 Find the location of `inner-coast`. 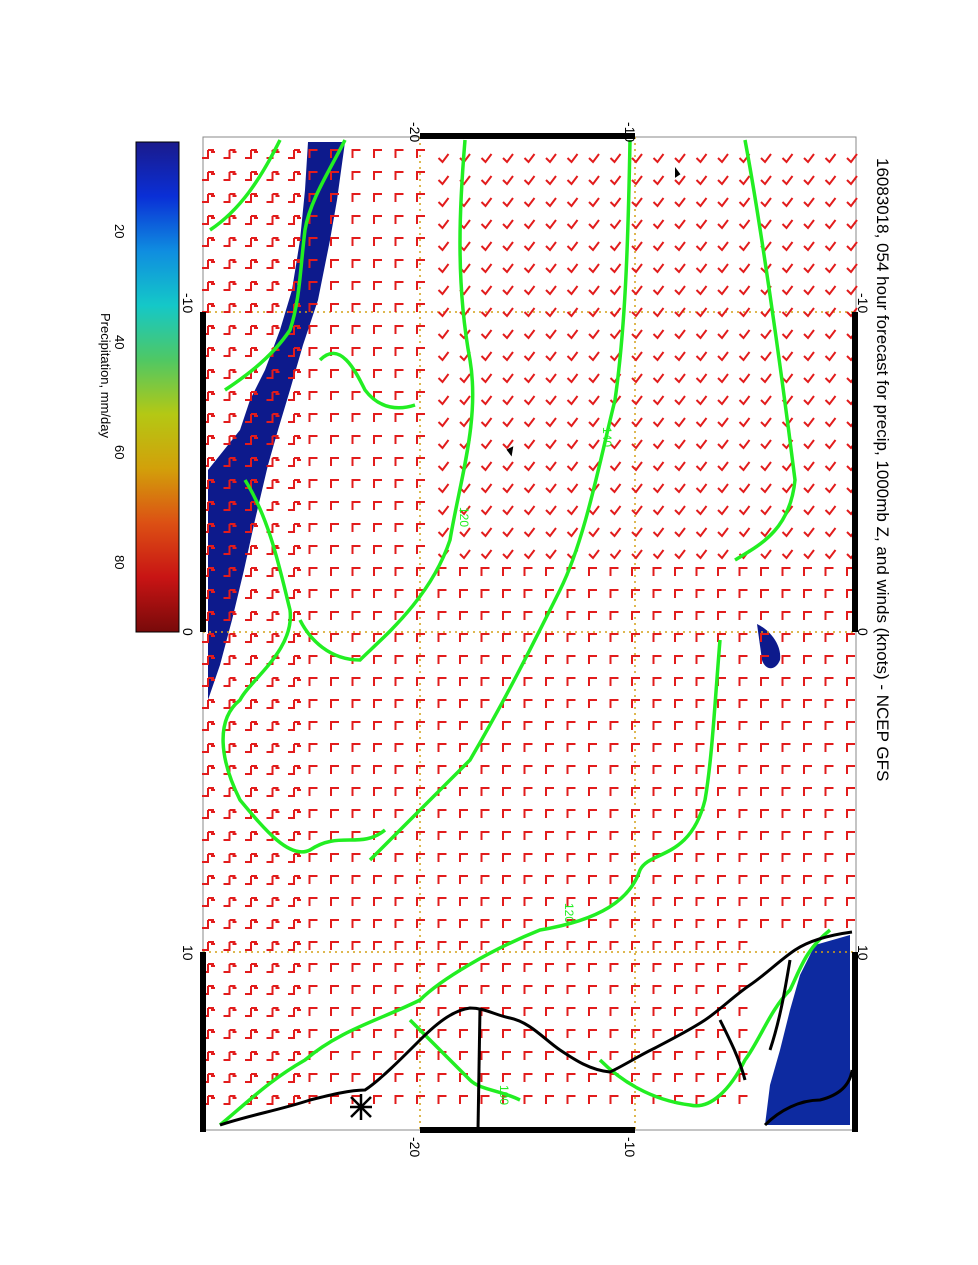

inner-coast is located at coordinates (808, 1098).